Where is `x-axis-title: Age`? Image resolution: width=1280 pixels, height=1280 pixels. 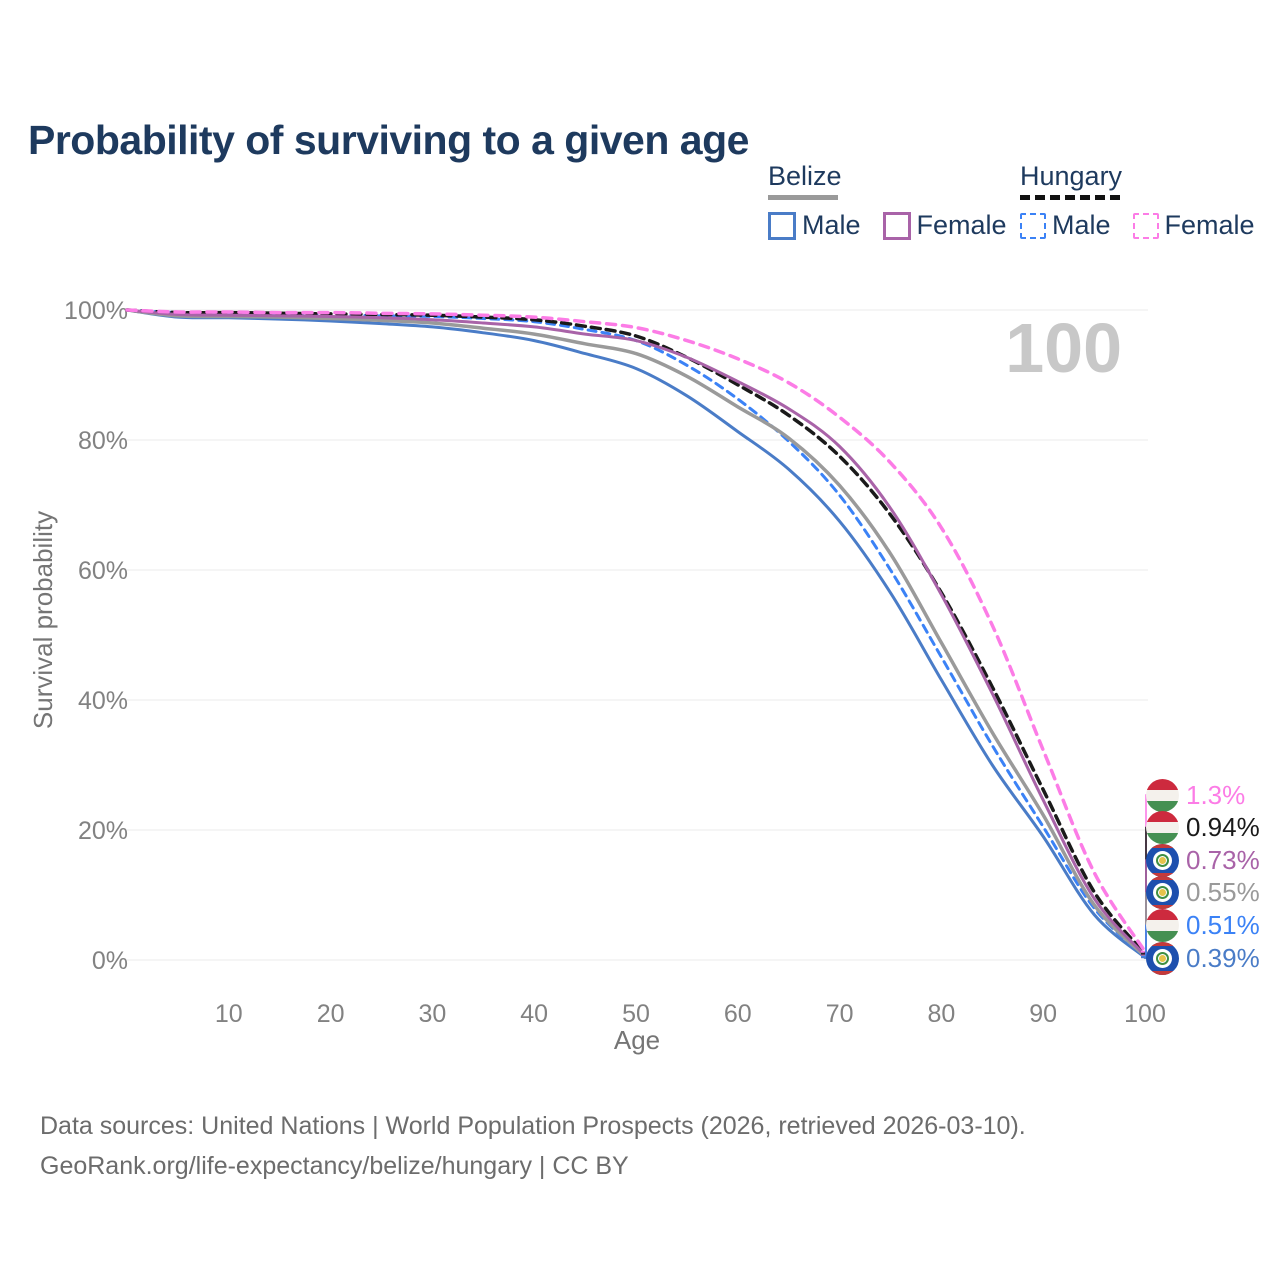 x-axis-title: Age is located at coordinates (637, 1040).